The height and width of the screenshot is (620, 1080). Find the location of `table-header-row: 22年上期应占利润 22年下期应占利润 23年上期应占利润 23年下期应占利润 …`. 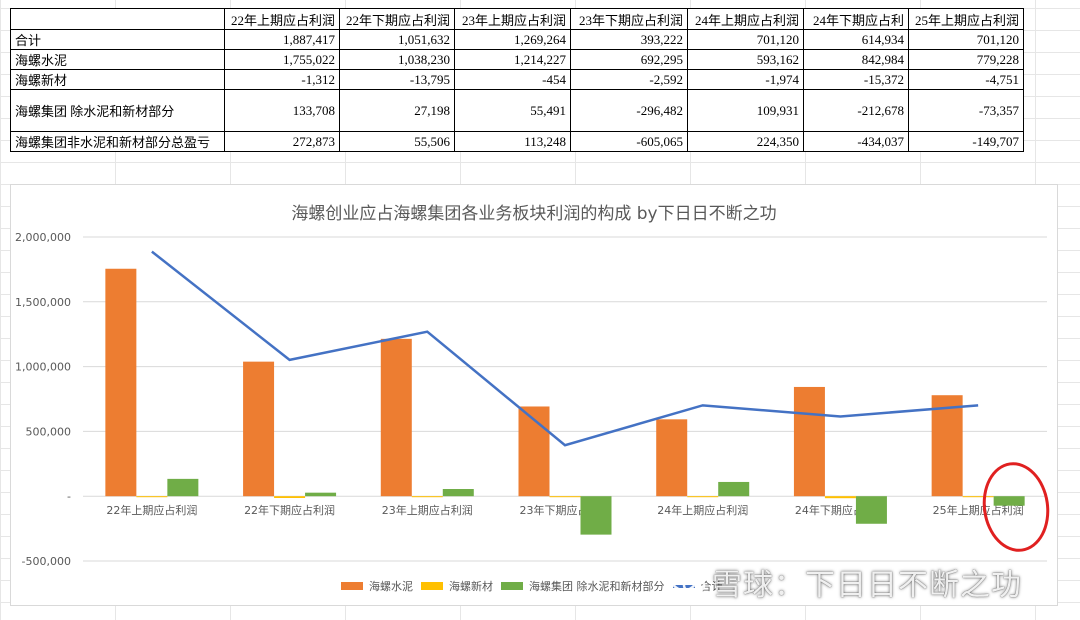

table-header-row: 22年上期应占利润 22年下期应占利润 23年上期应占利润 23年下期应占利润 … is located at coordinates (517, 19).